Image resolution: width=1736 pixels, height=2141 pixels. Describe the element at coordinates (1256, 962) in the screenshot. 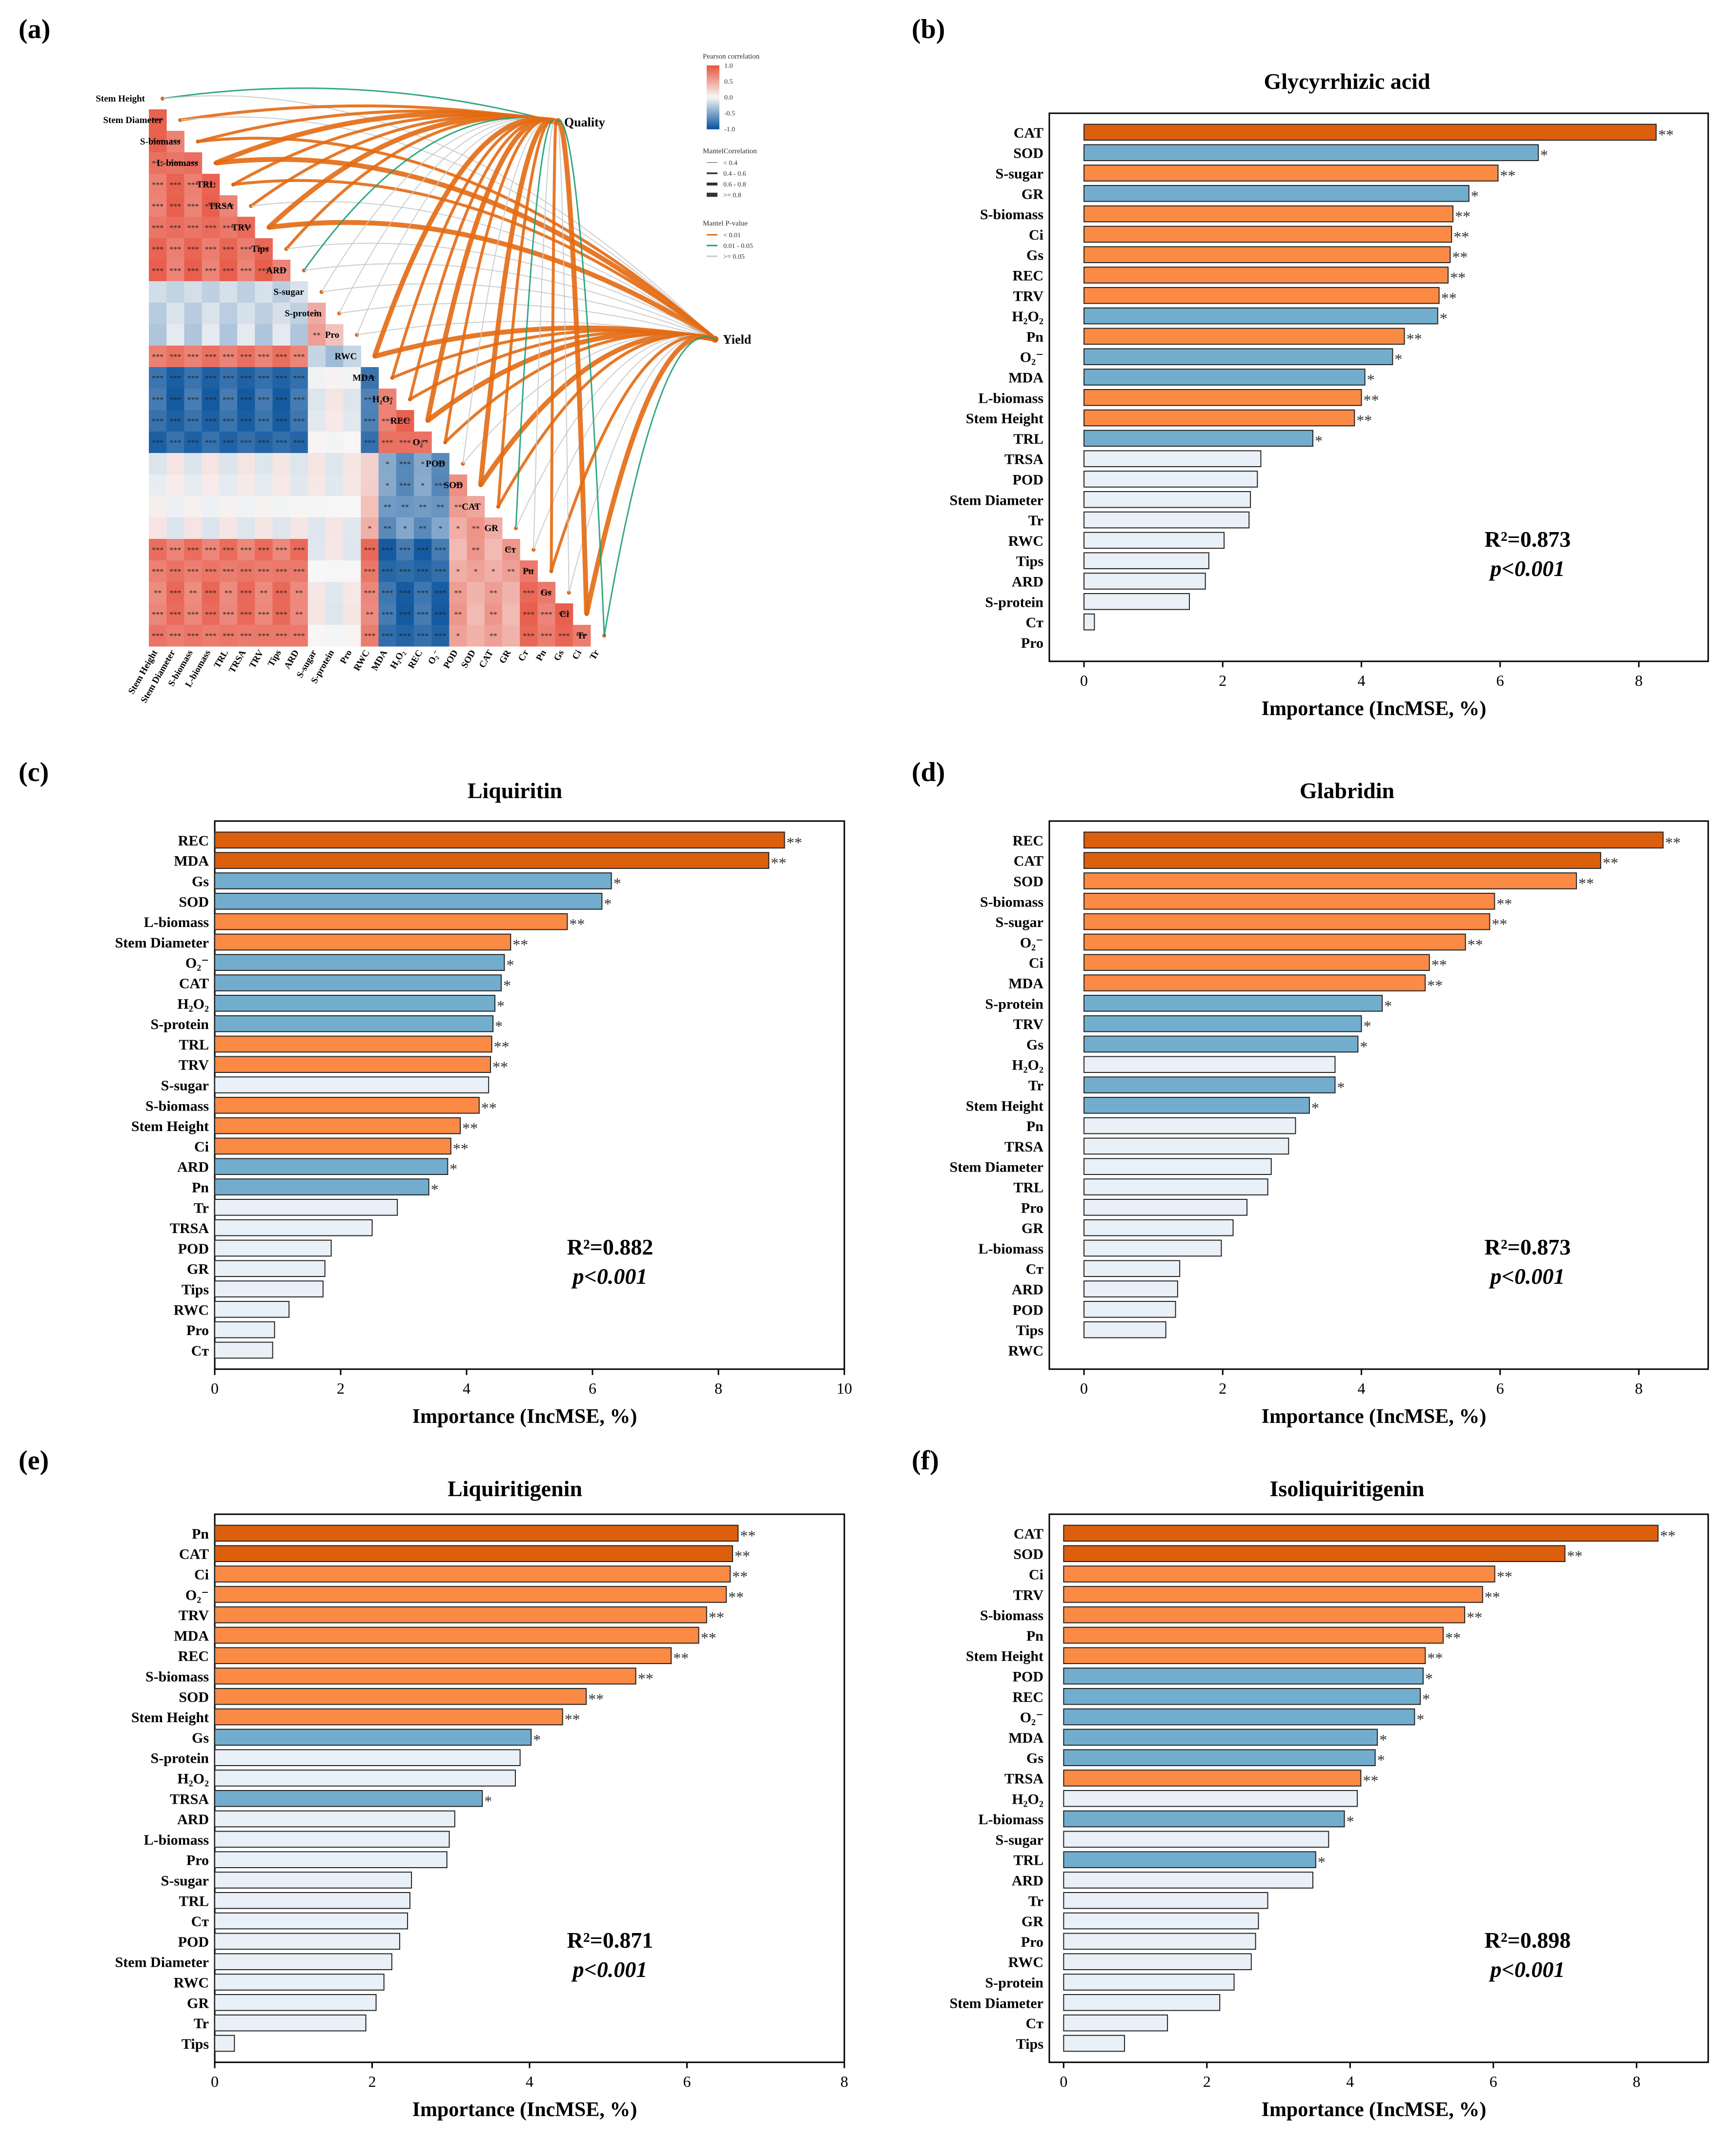

I see `glabridin-bar-ci` at that location.